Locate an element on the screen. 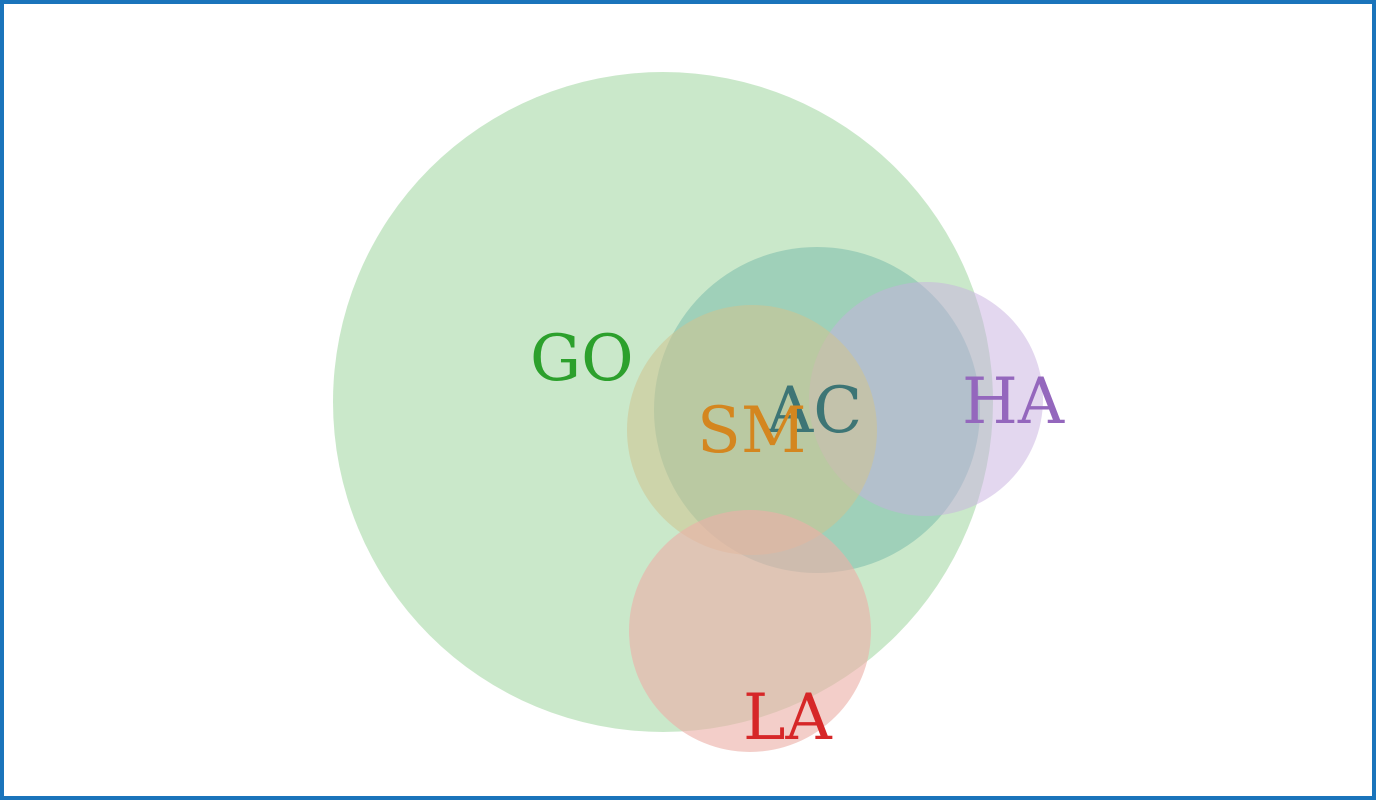 Image resolution: width=1376 pixels, height=800 pixels. set-circle-sm is located at coordinates (752, 430).